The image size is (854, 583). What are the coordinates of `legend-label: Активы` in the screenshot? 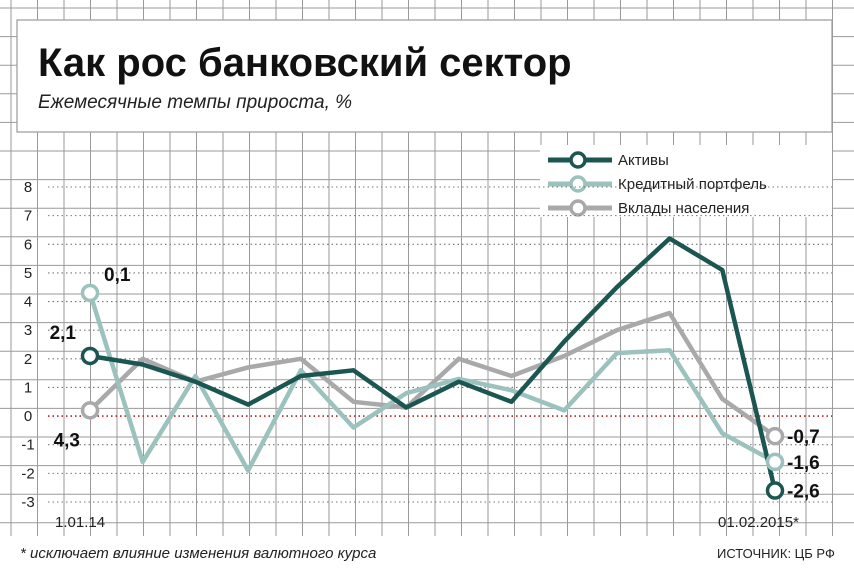 It's located at (643, 160).